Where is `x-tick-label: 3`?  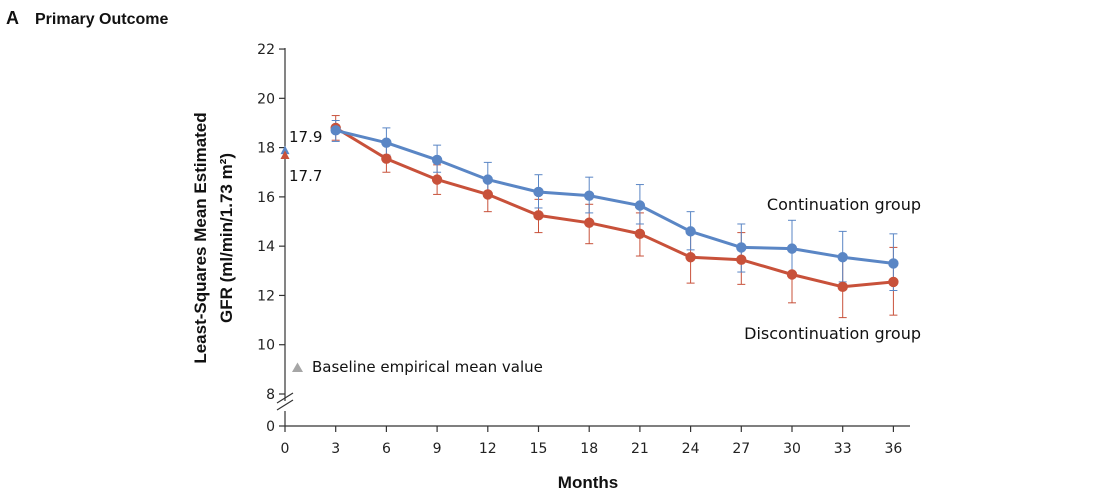
x-tick-label: 3 is located at coordinates (335, 449).